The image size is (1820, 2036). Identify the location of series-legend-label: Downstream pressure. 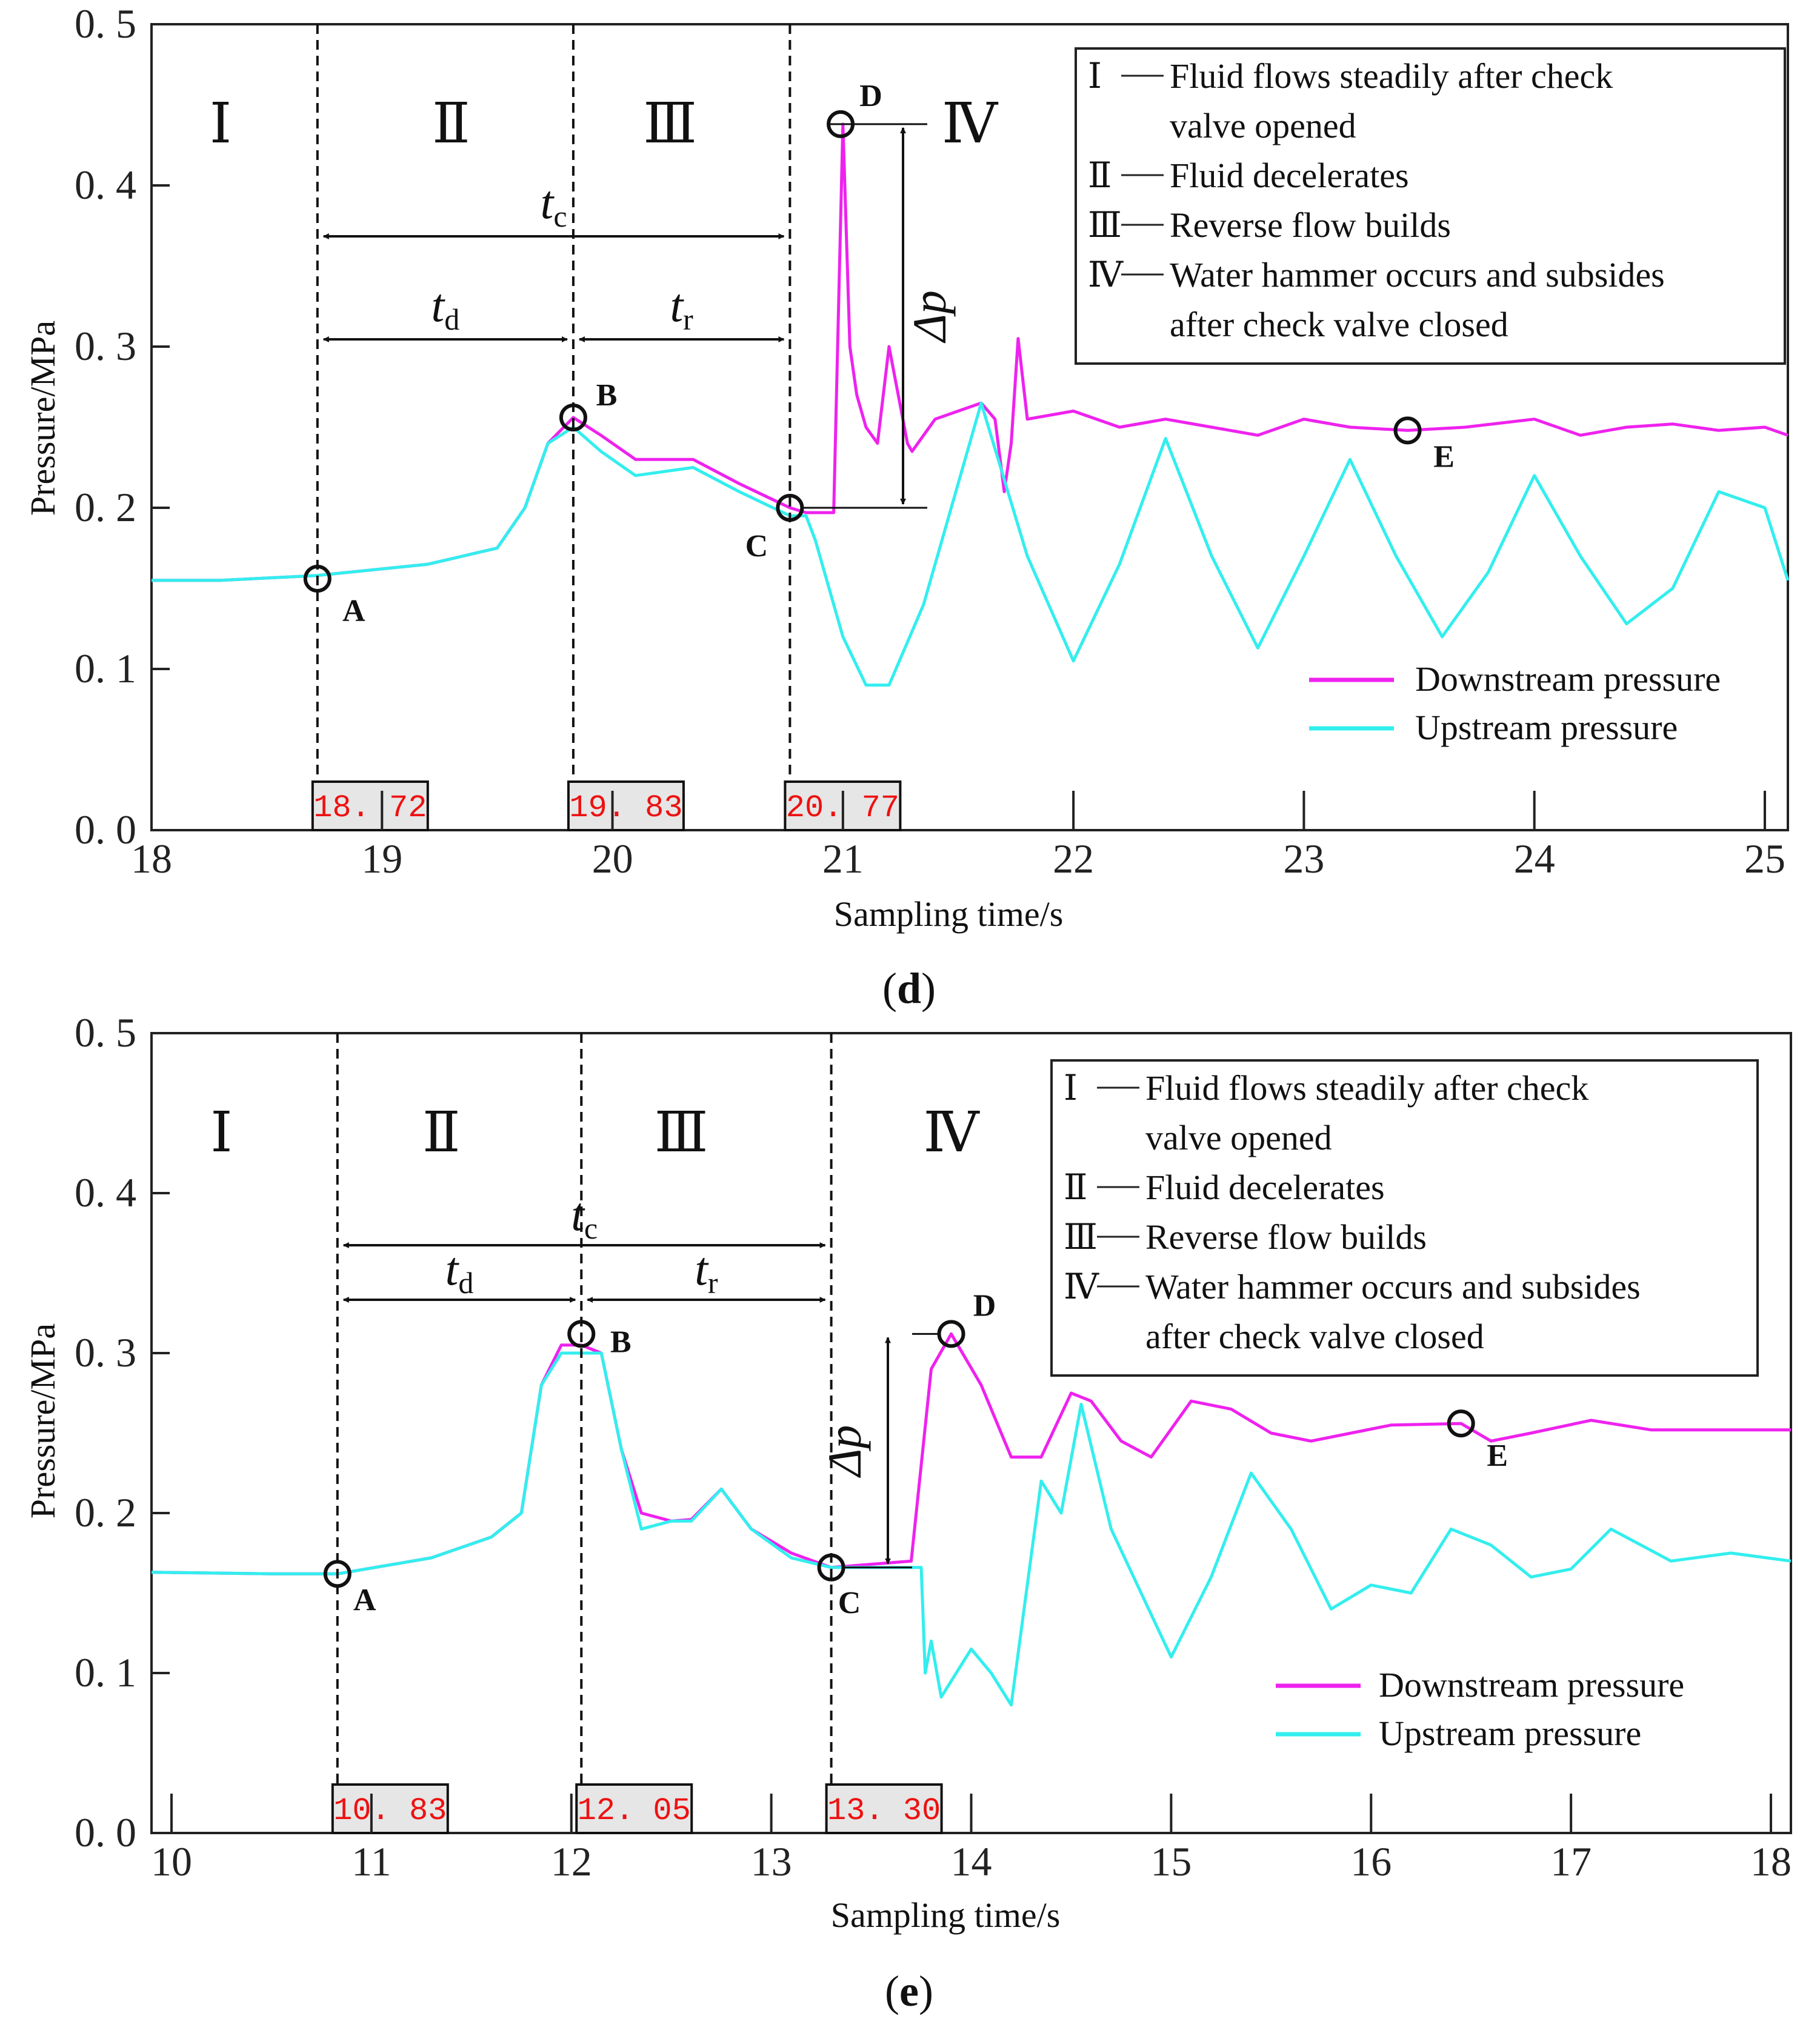
(1568, 679).